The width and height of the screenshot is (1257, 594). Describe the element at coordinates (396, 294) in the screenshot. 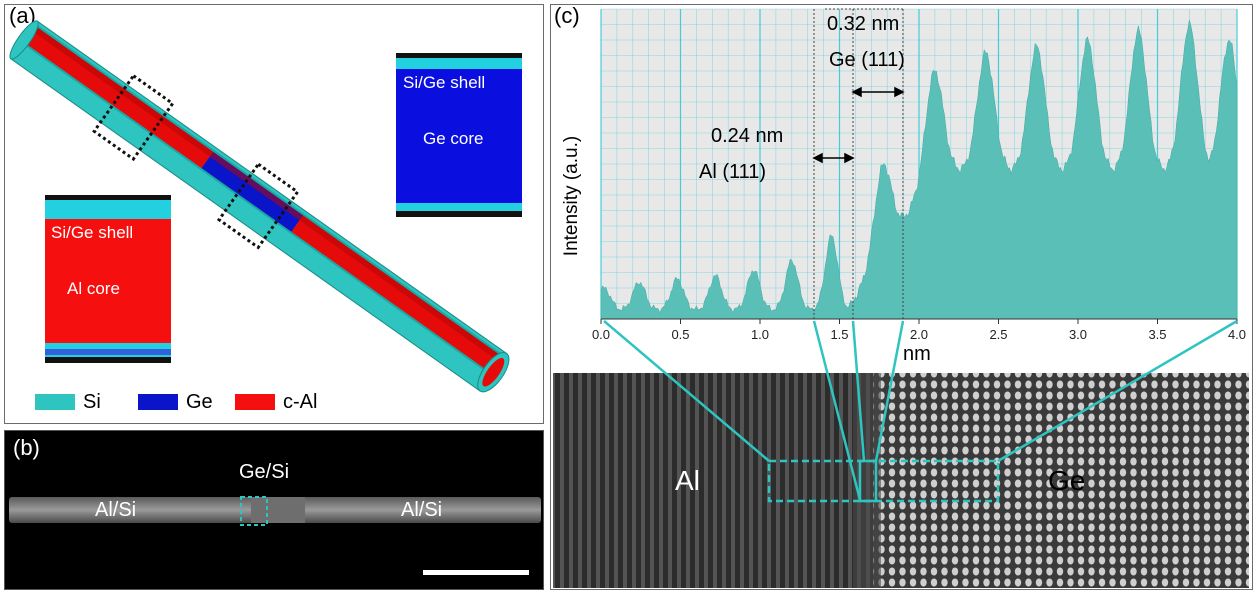

I see `al-core-right` at that location.